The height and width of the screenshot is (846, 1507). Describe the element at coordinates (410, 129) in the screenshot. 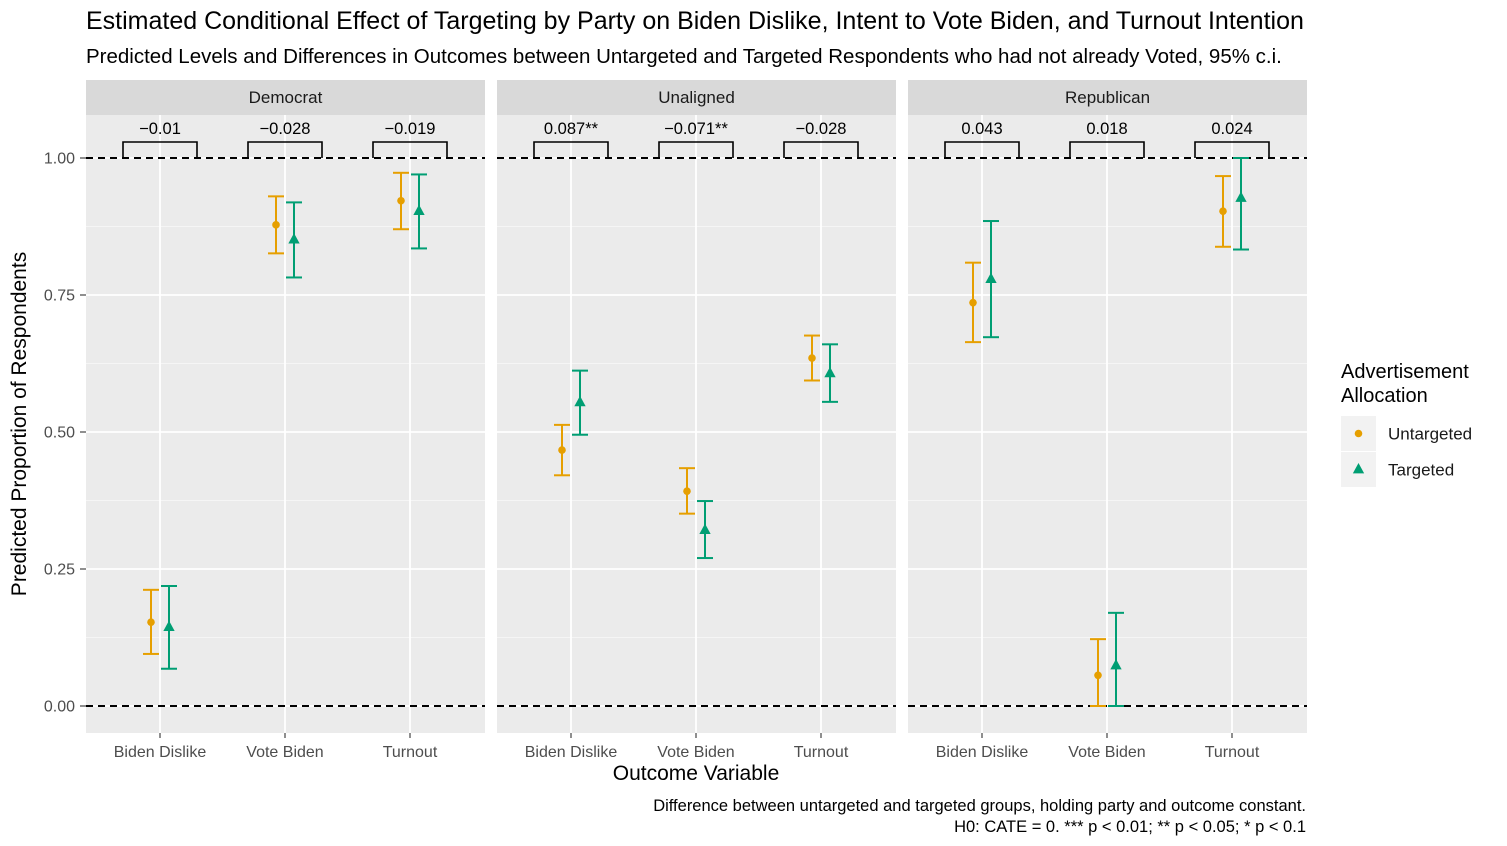

I see `difference-label: −0.019` at that location.